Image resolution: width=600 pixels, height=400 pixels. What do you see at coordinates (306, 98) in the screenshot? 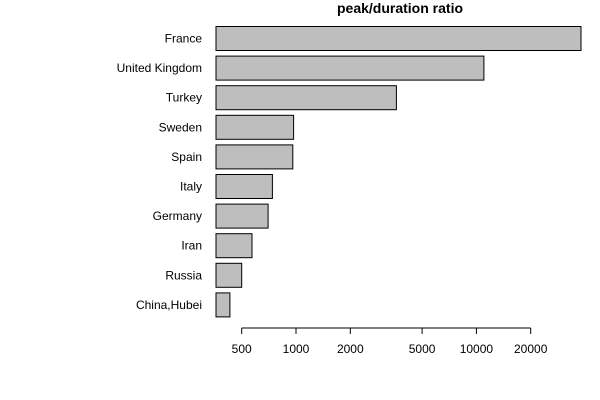
I see `bar-turkey` at bounding box center [306, 98].